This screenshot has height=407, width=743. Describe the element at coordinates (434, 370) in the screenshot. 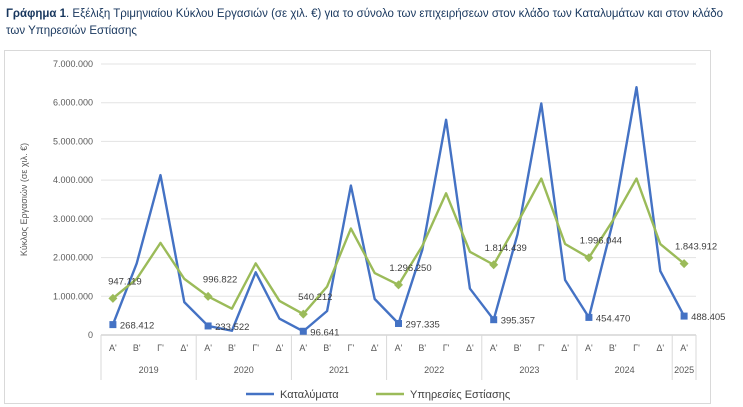

I see `year-label: 2022` at that location.